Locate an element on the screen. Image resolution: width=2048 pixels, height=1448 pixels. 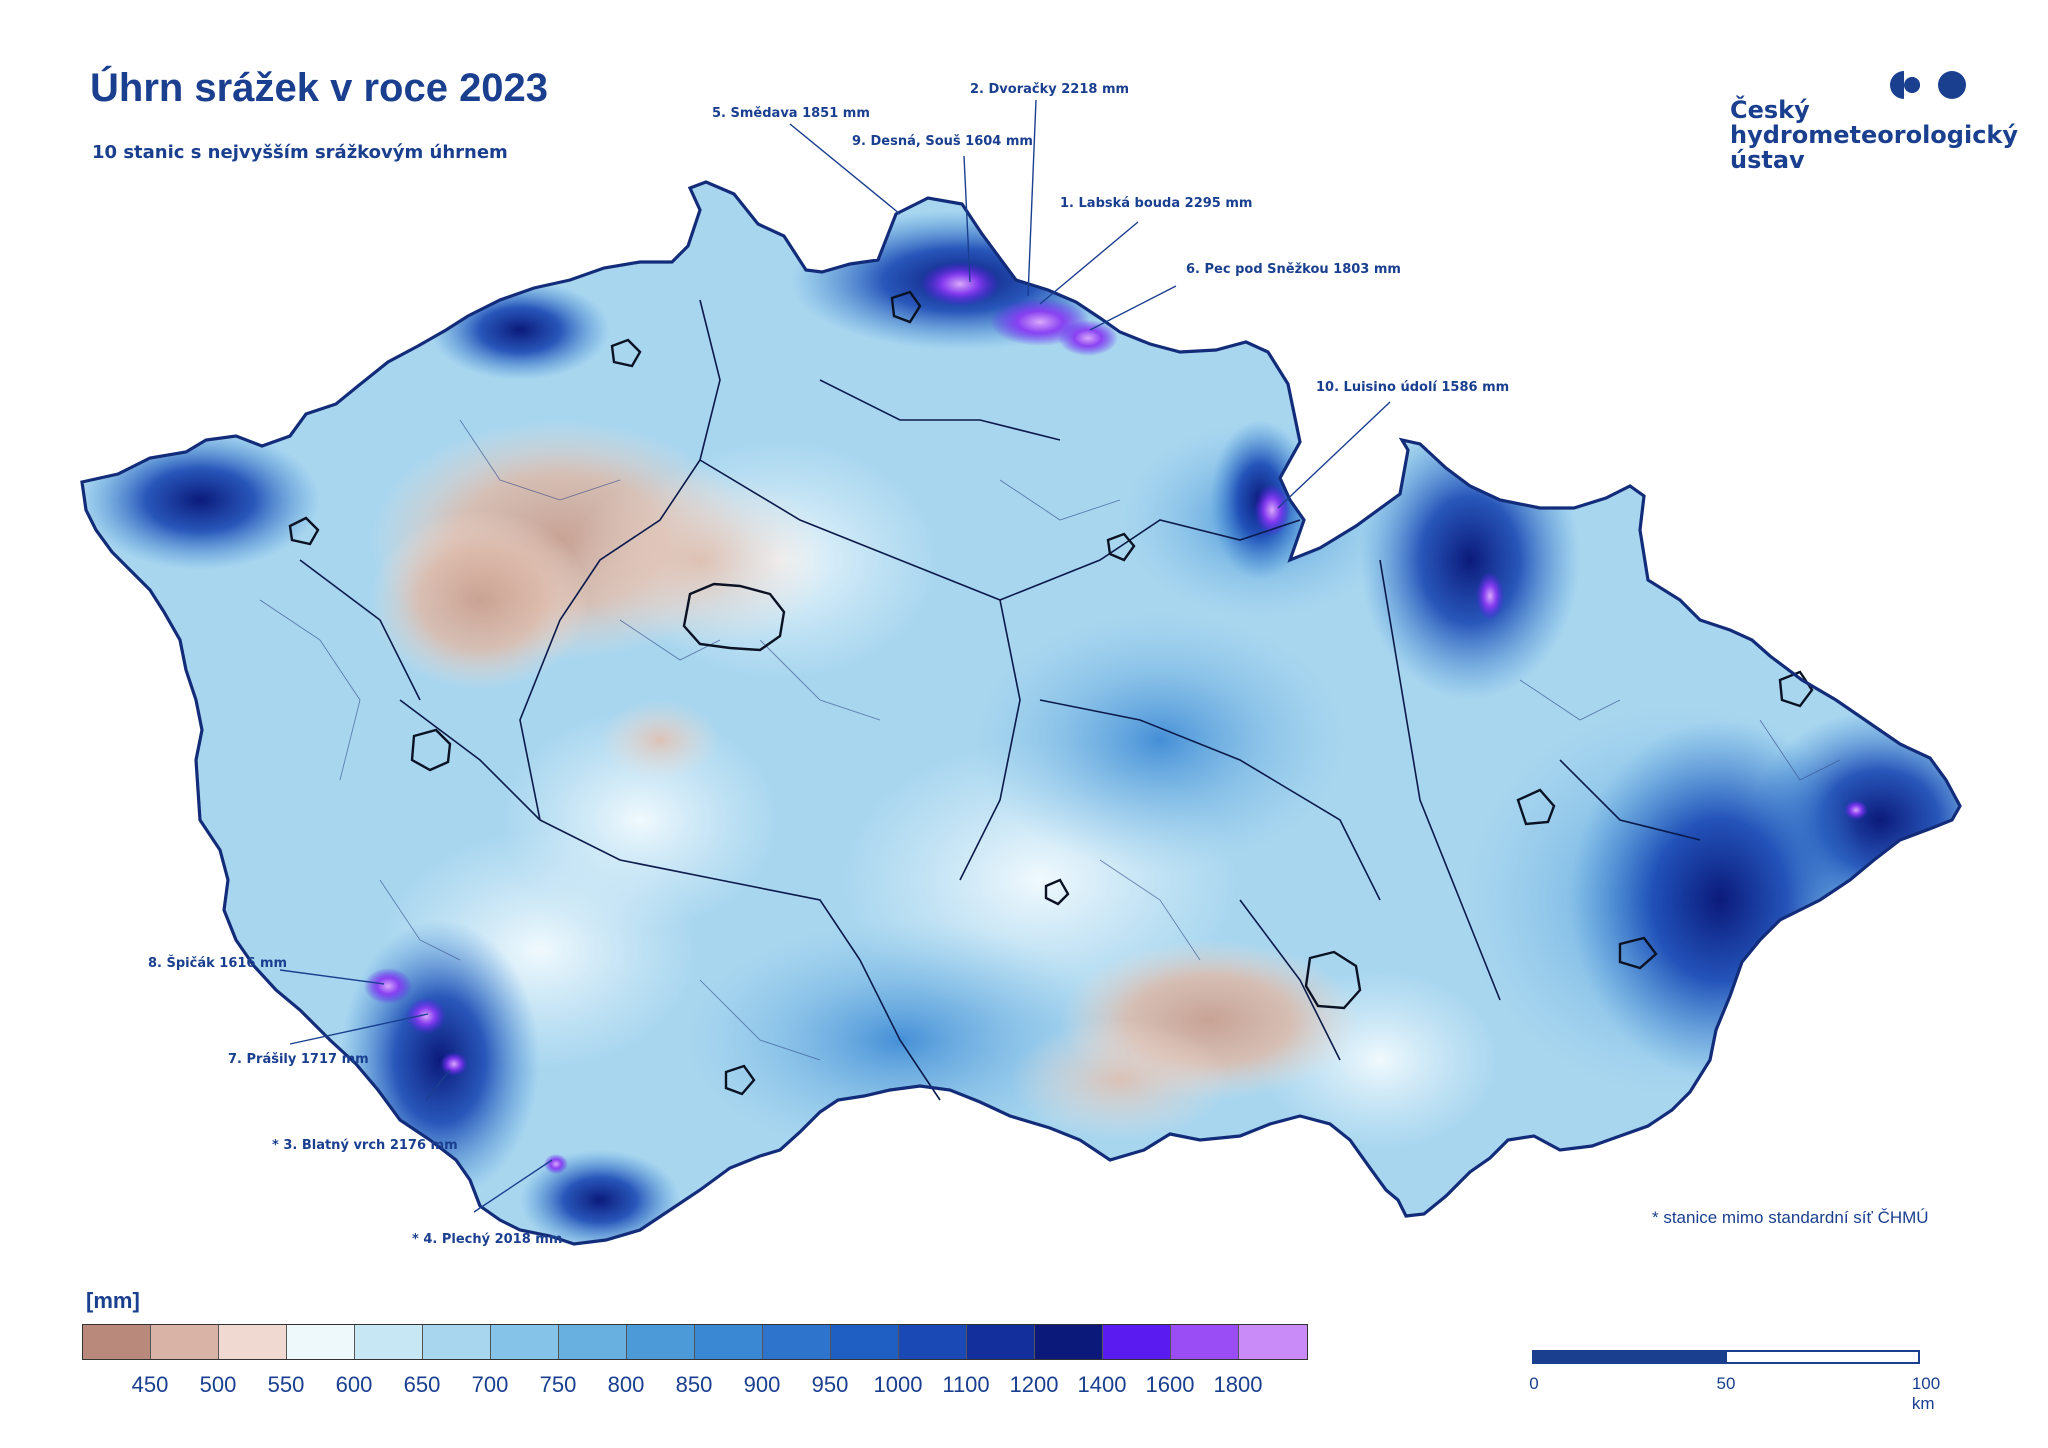
logo-dots-icon is located at coordinates (1930, 87).